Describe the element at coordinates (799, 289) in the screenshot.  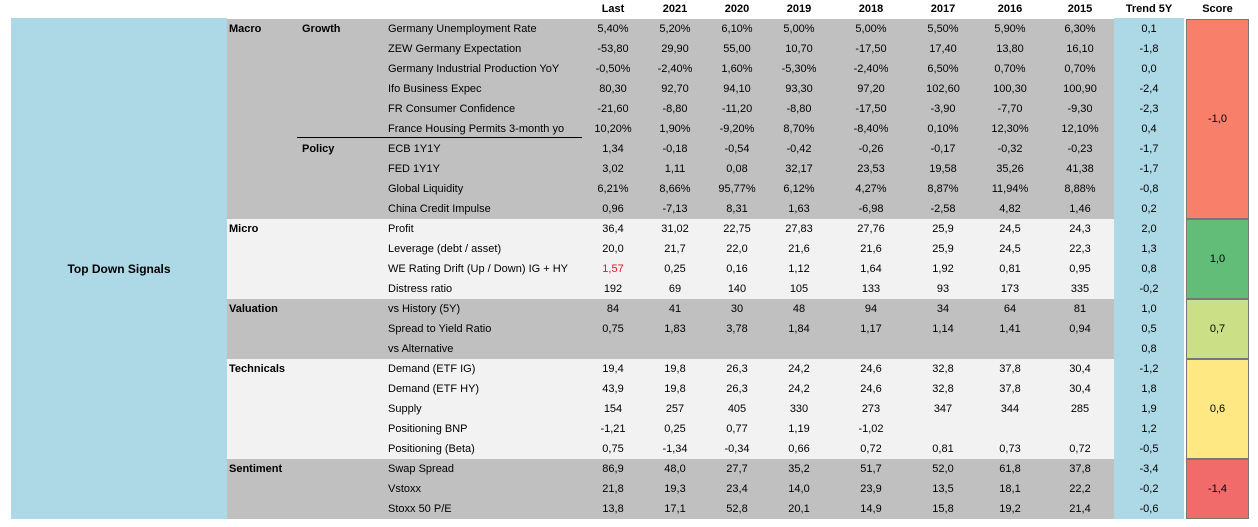
I see `row-value-cell: 105` at that location.